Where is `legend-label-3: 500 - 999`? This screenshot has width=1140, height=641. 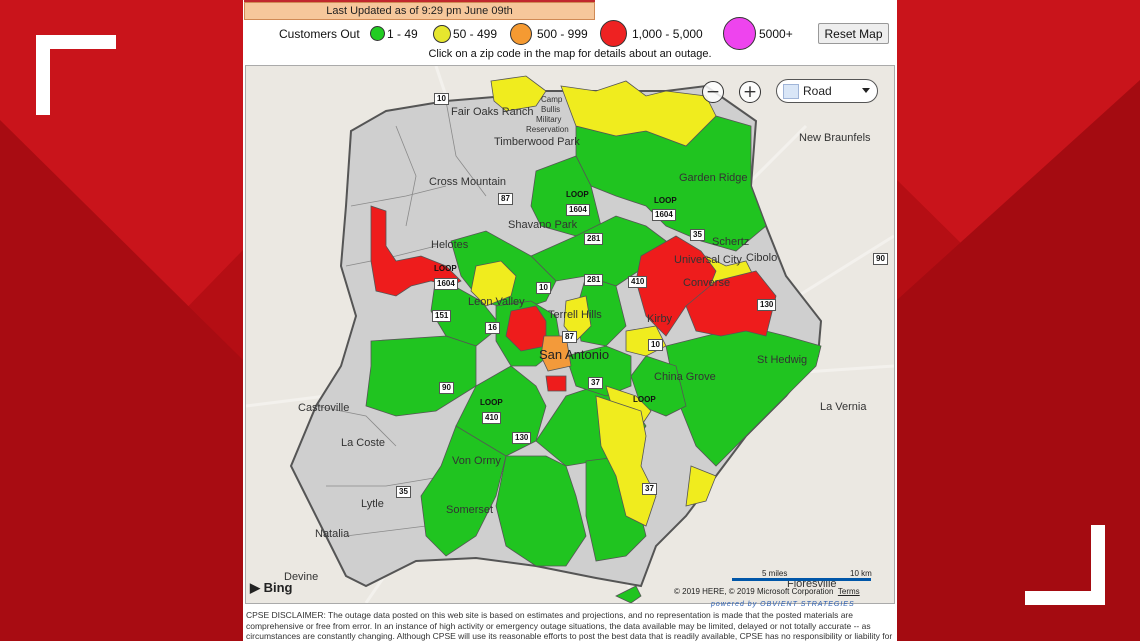 legend-label-3: 500 - 999 is located at coordinates (562, 34).